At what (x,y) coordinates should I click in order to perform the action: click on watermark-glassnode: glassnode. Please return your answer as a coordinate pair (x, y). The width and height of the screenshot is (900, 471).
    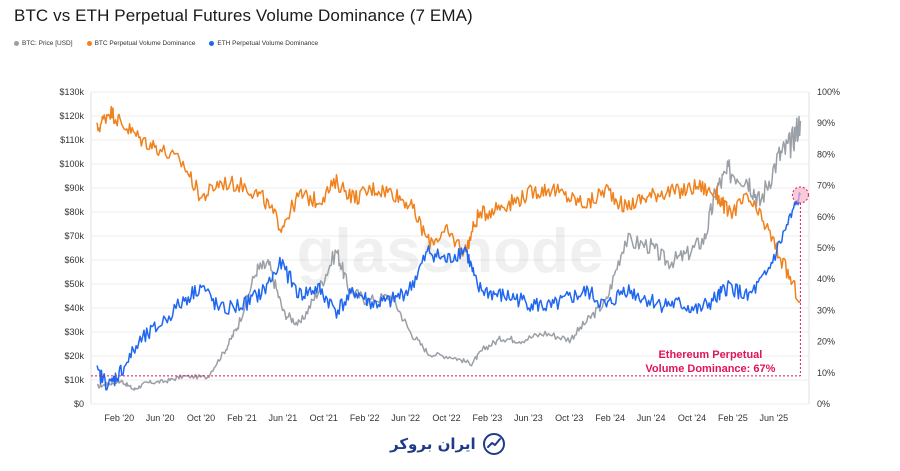
    Looking at the image, I should click on (450, 251).